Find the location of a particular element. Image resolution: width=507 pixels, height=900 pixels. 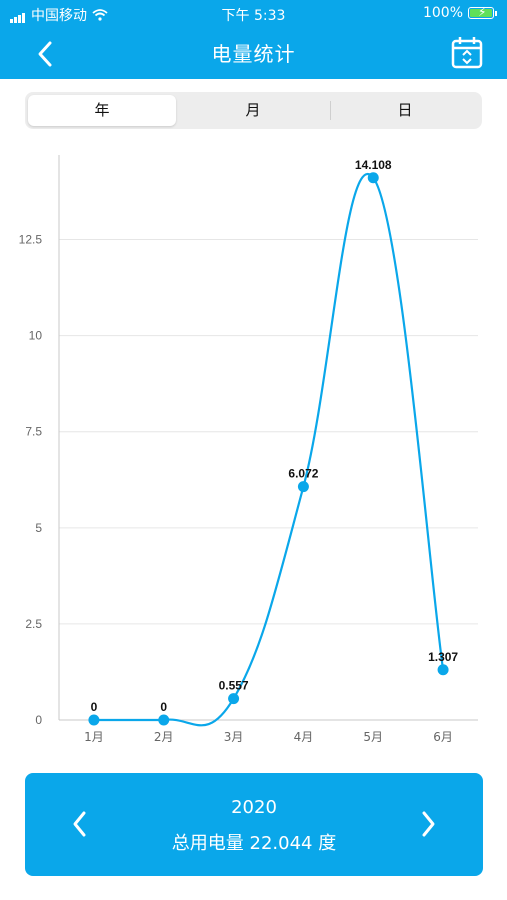

nav-bar: 电量统计 is located at coordinates (253, 53).